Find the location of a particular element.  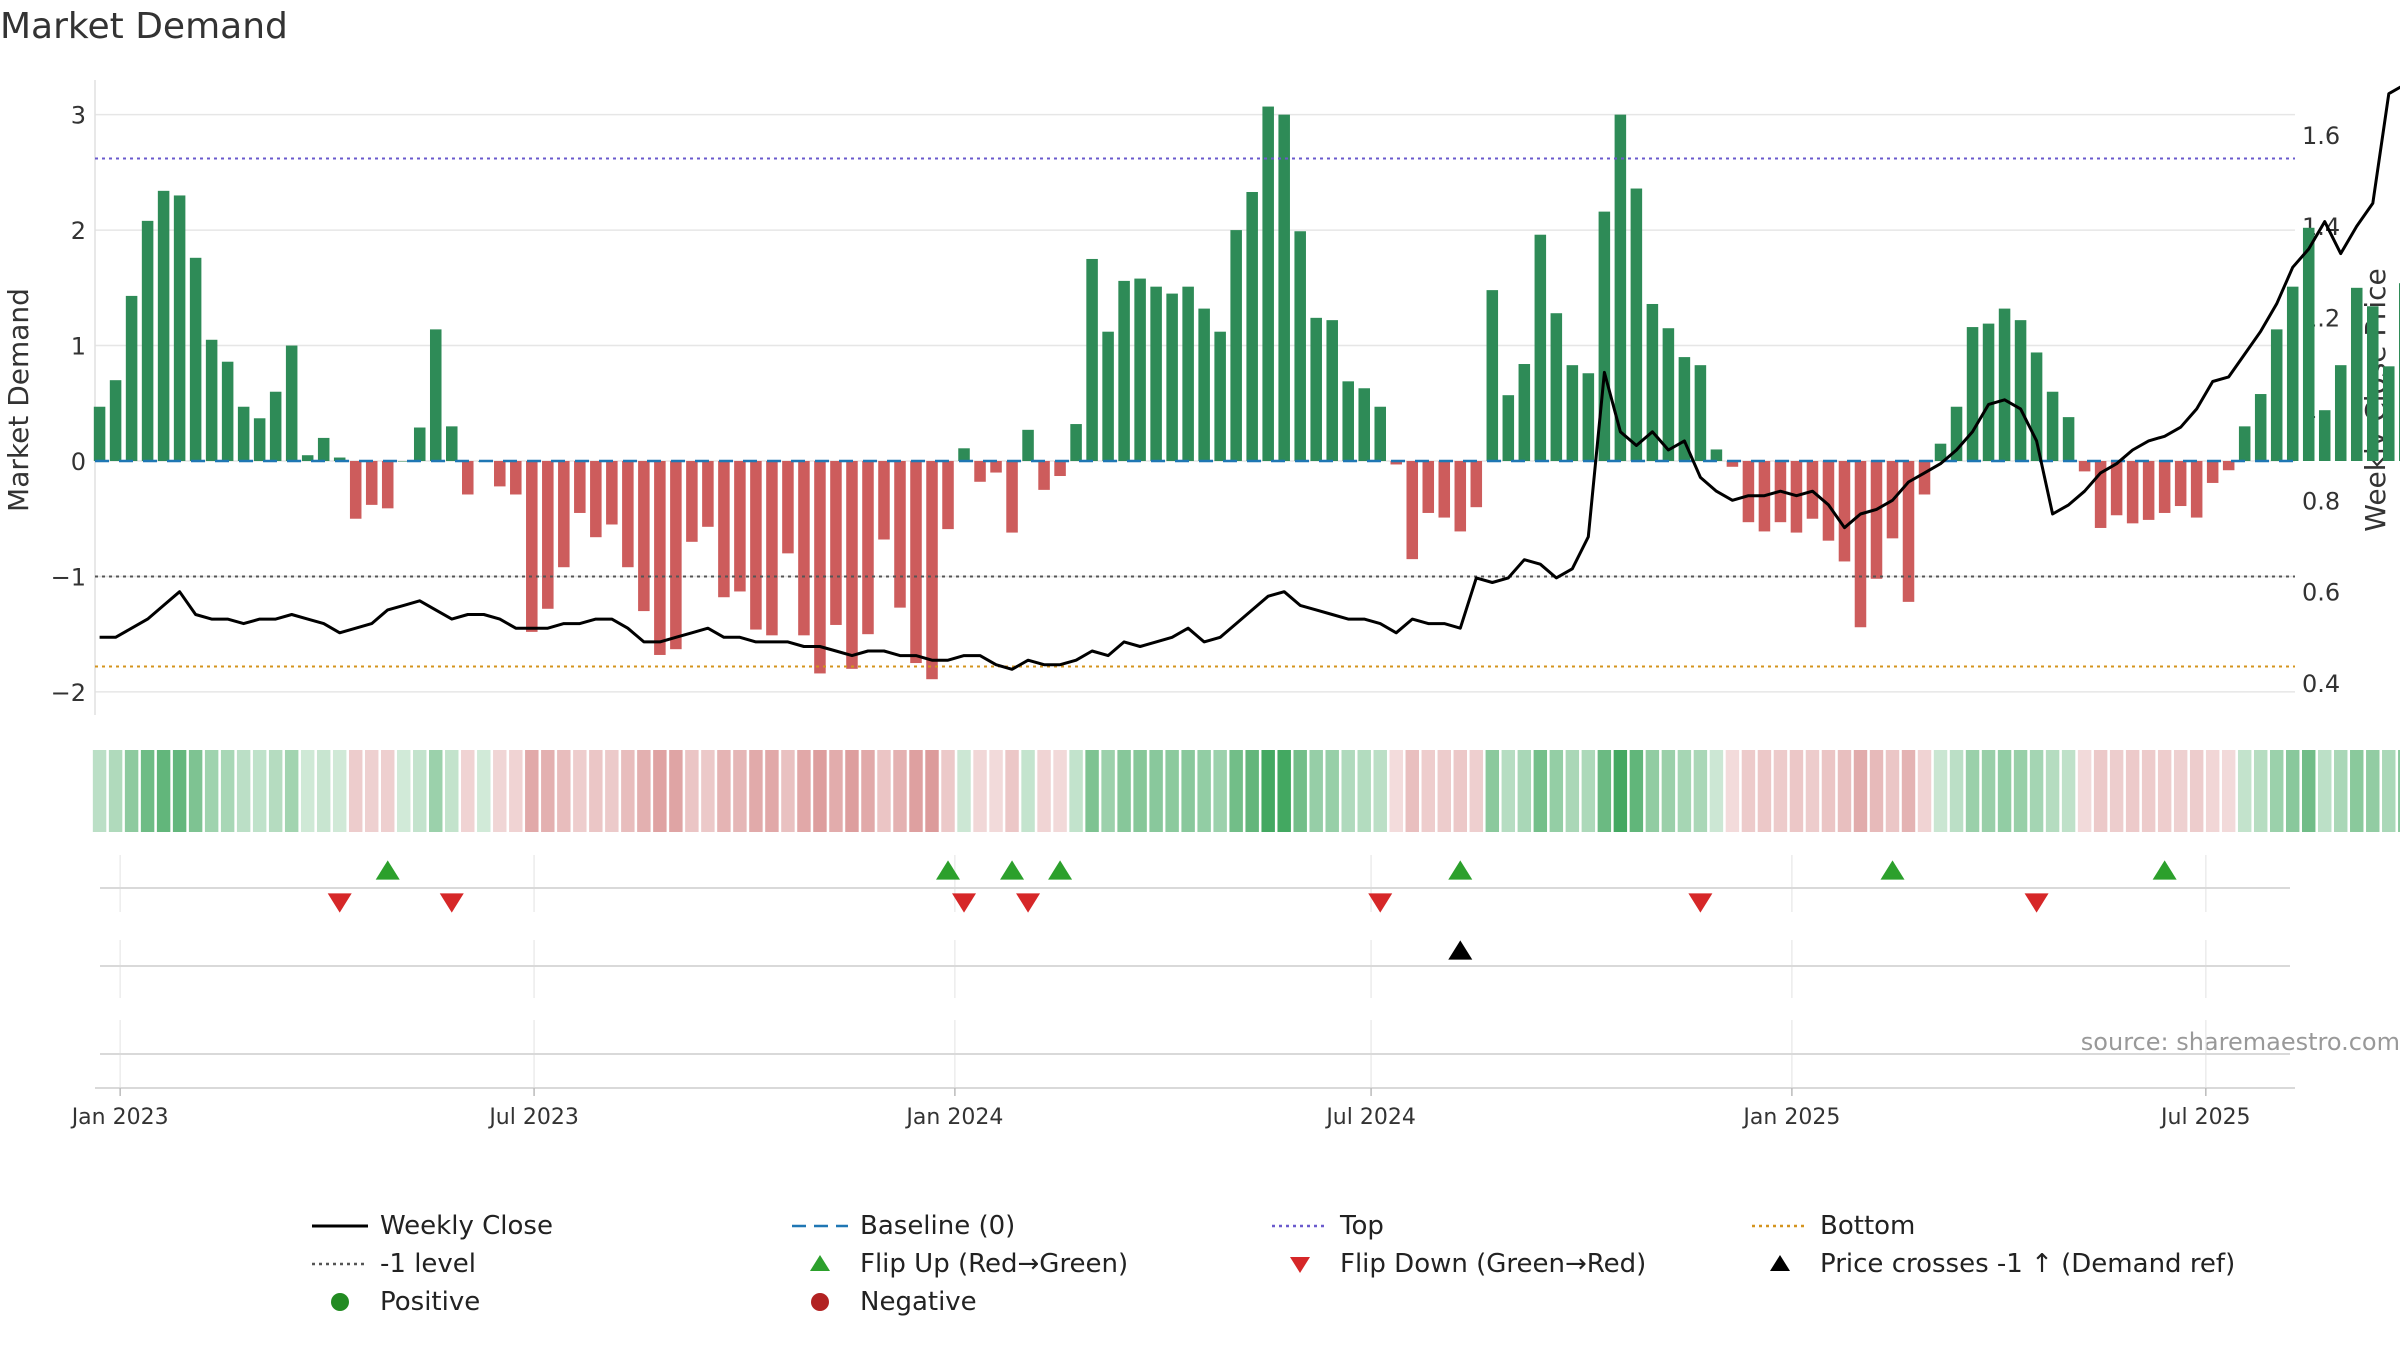

source-credit: source: sharemaestro.com is located at coordinates (2240, 1042).